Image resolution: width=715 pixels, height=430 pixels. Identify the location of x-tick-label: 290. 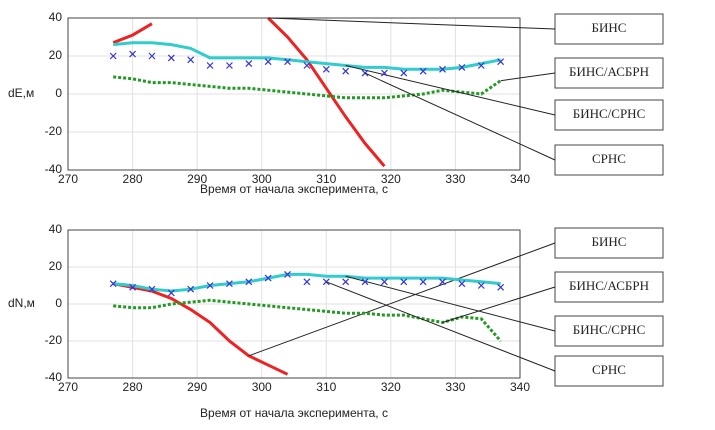
(197, 387).